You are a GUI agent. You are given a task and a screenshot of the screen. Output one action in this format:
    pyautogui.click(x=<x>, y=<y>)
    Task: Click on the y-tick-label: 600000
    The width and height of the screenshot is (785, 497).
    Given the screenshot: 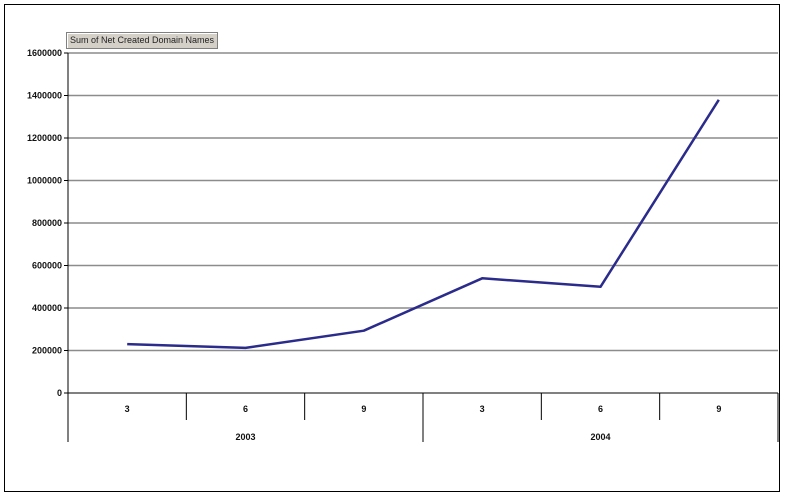 What is the action you would take?
    pyautogui.click(x=47, y=266)
    